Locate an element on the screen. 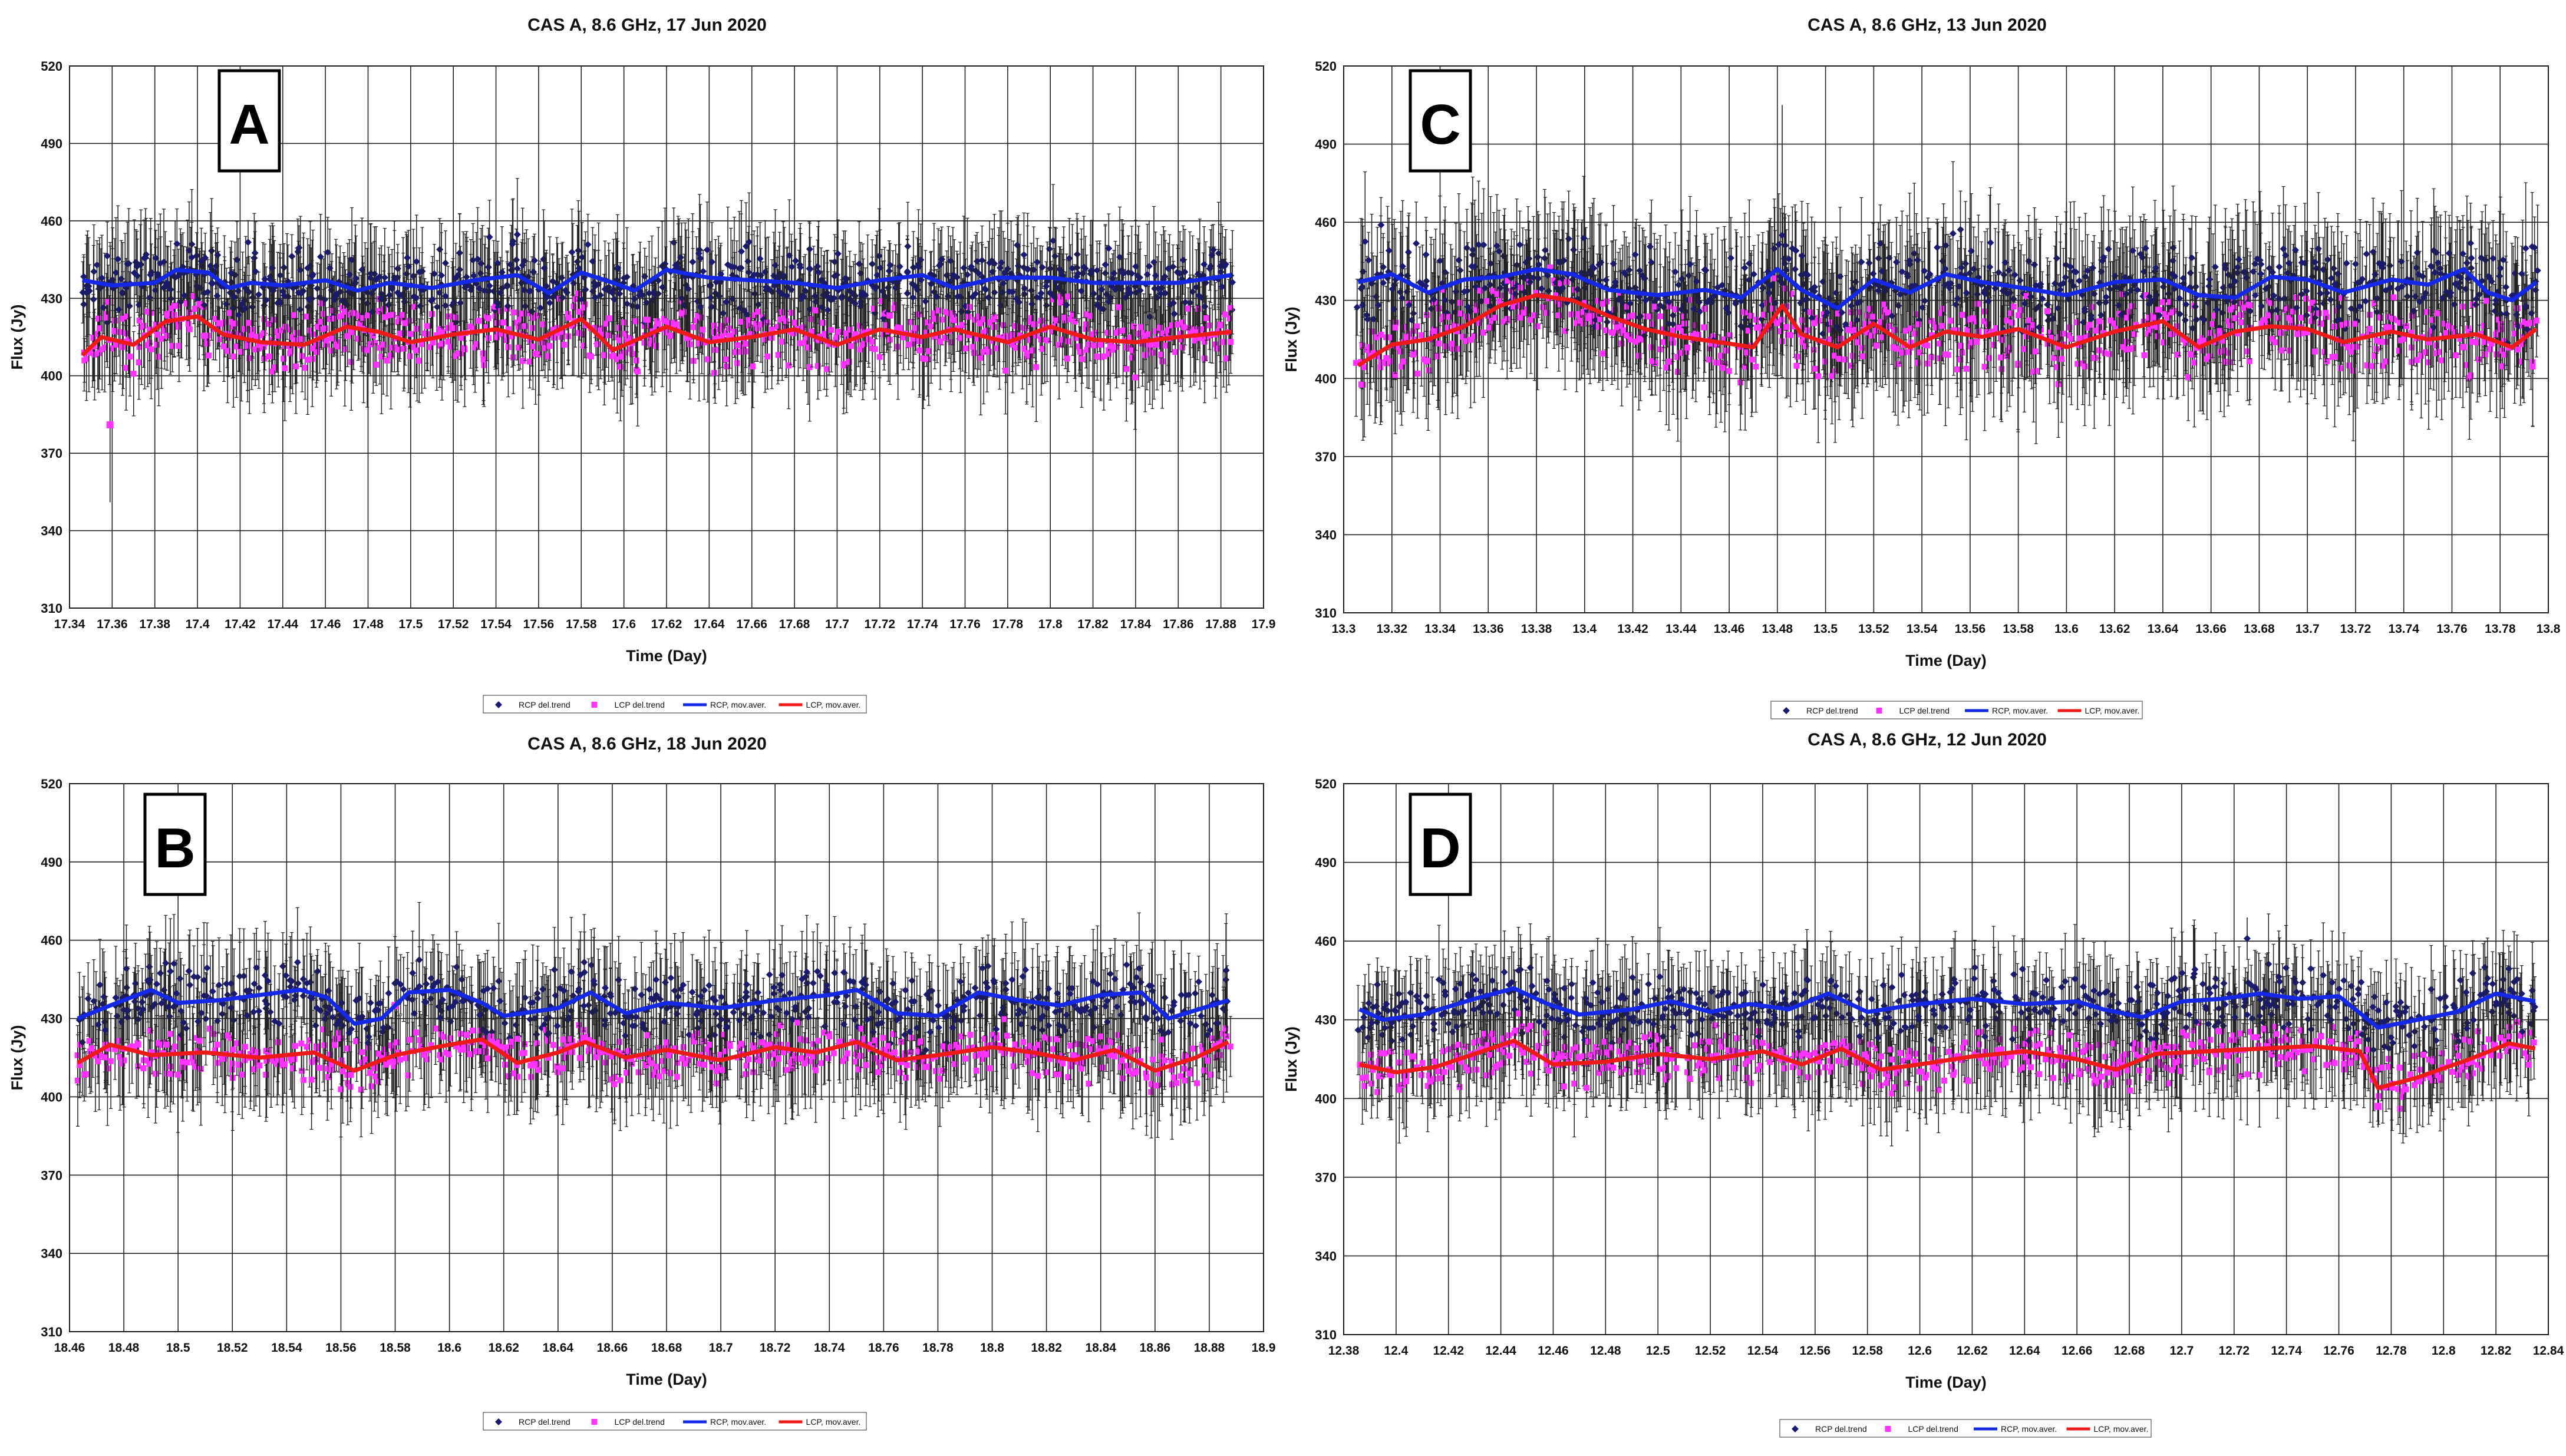 The width and height of the screenshot is (2566, 1456). y-tick-label: 430 is located at coordinates (51, 298).